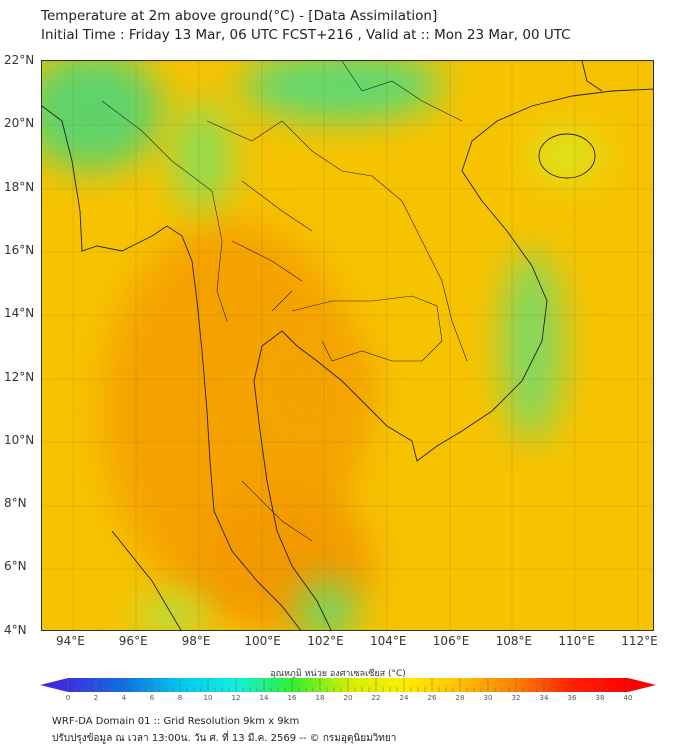 This screenshot has width=676, height=756. I want to click on lon-label: 94°E, so click(70, 641).